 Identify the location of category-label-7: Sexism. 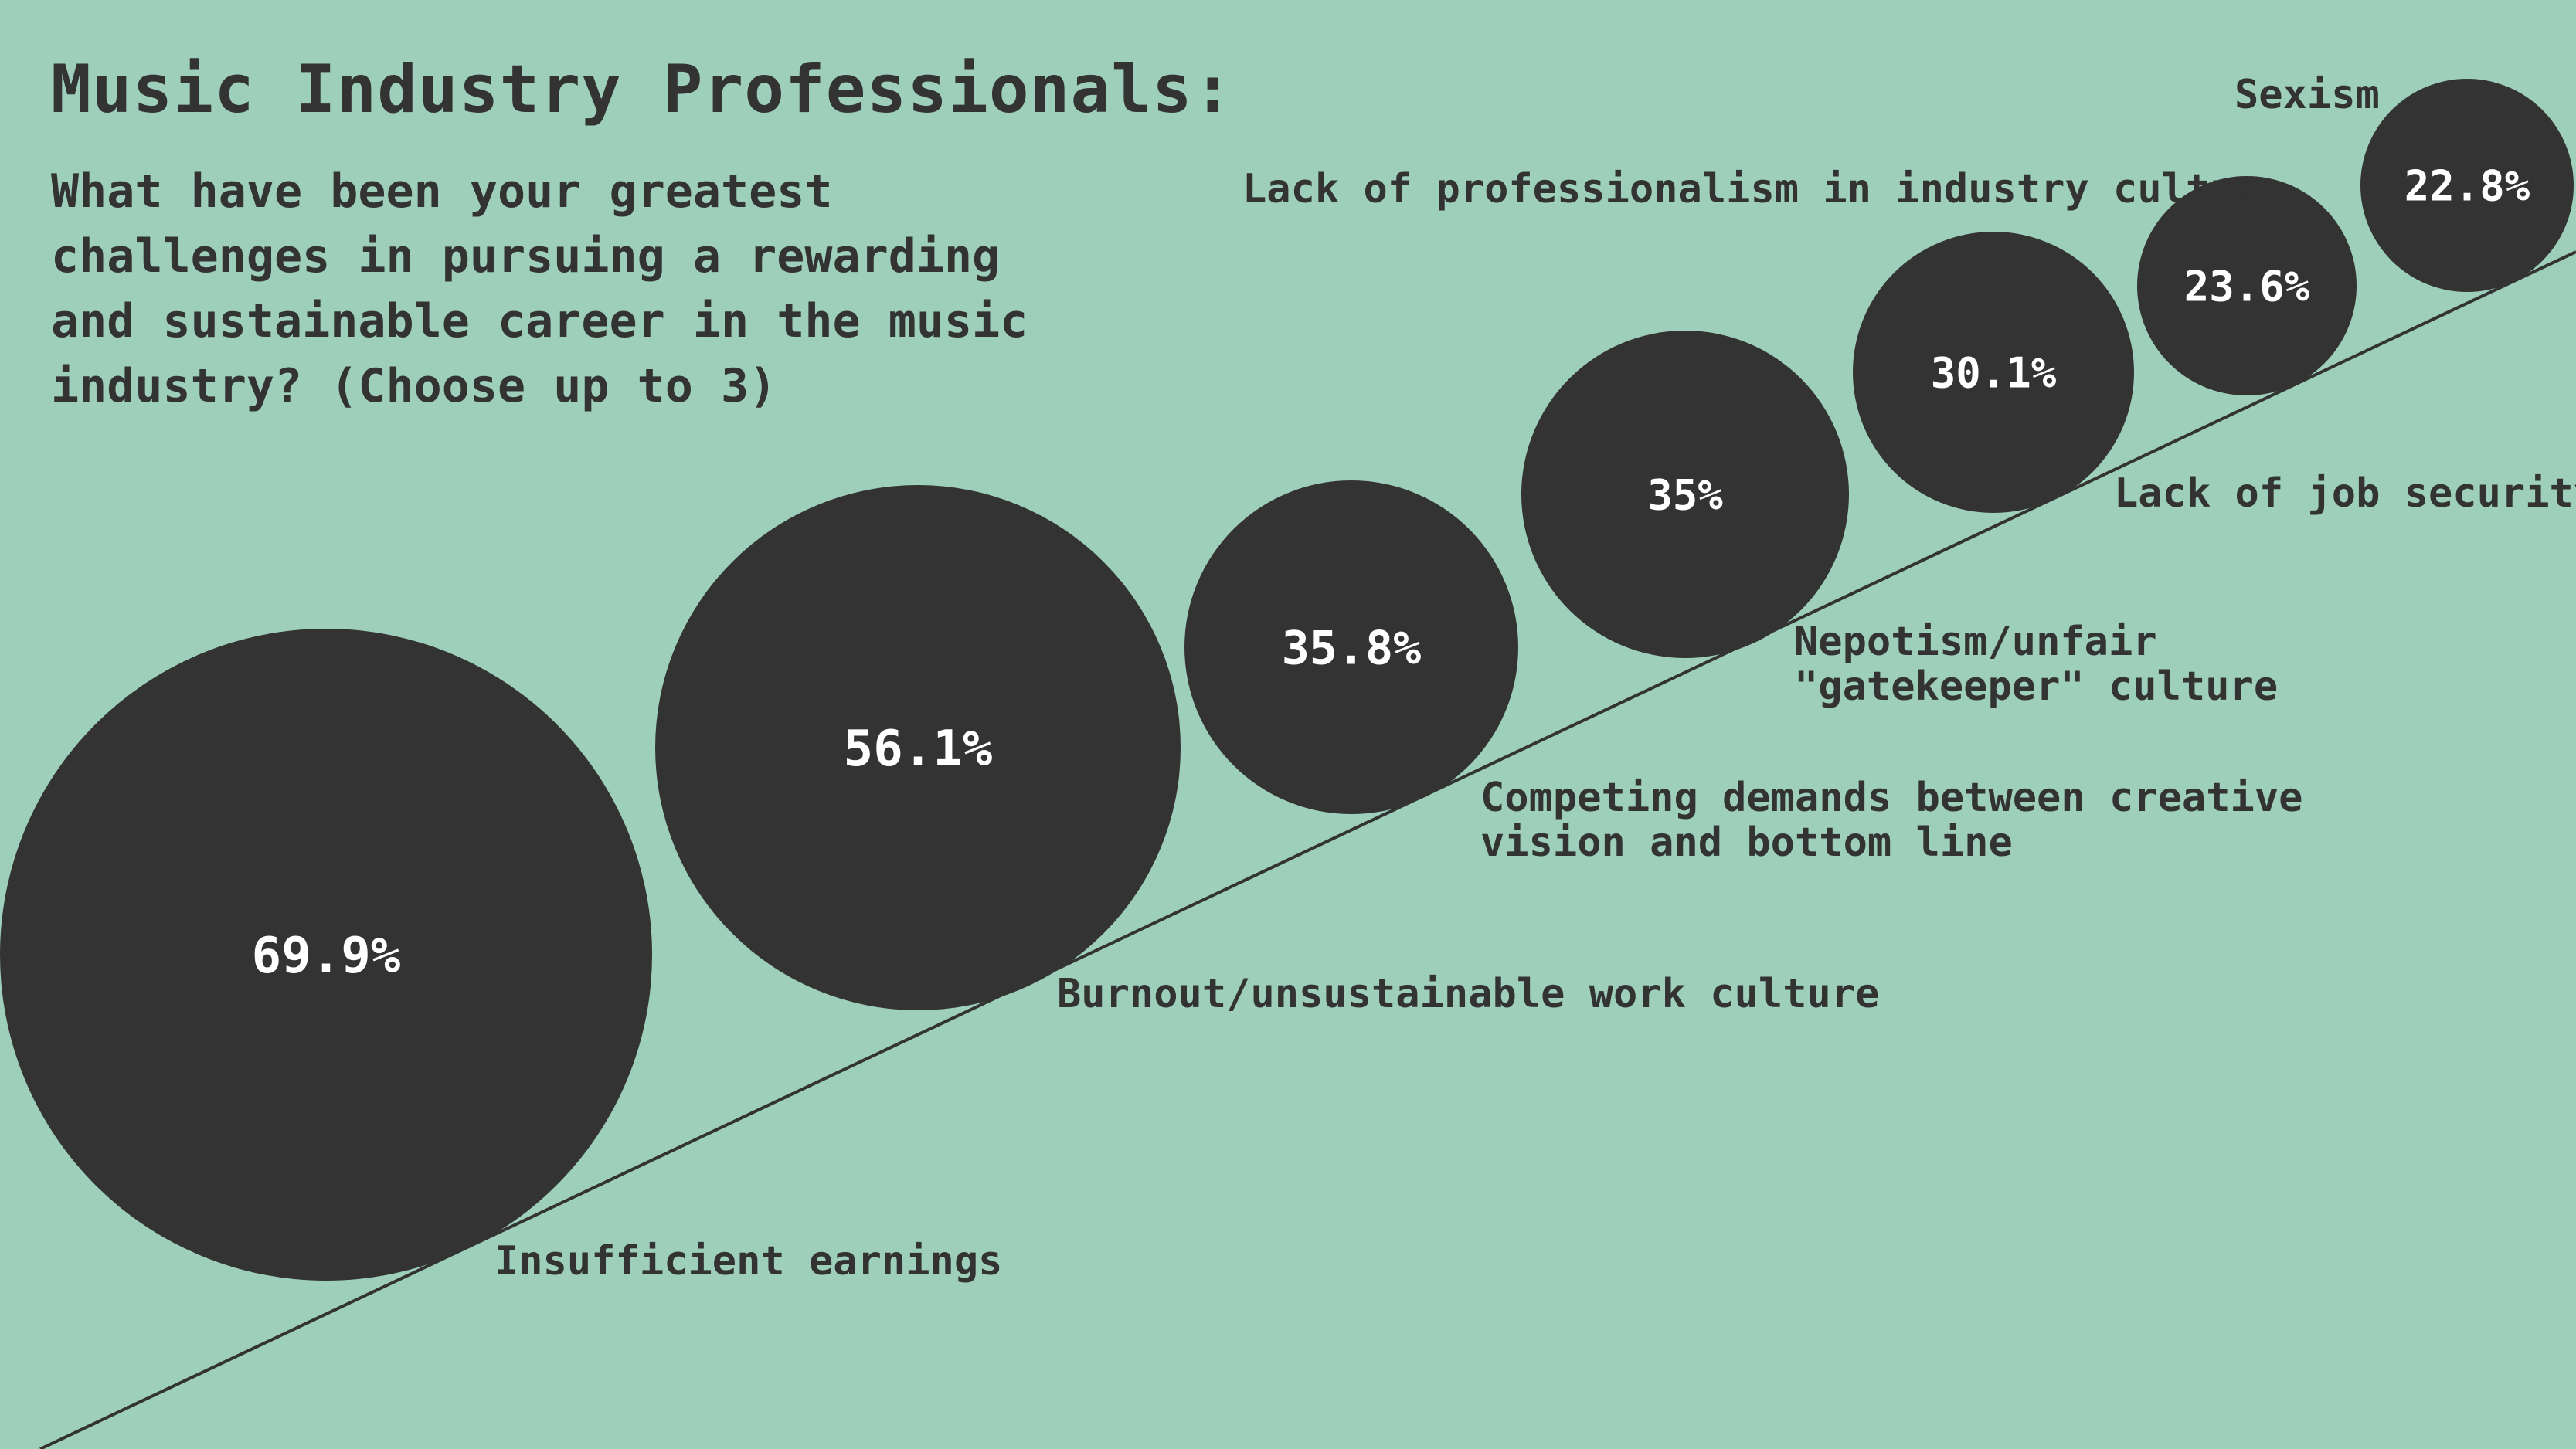
(2307, 95).